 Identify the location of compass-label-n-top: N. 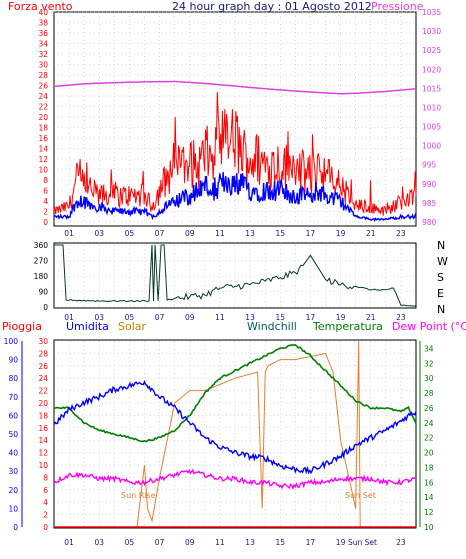
(441, 245).